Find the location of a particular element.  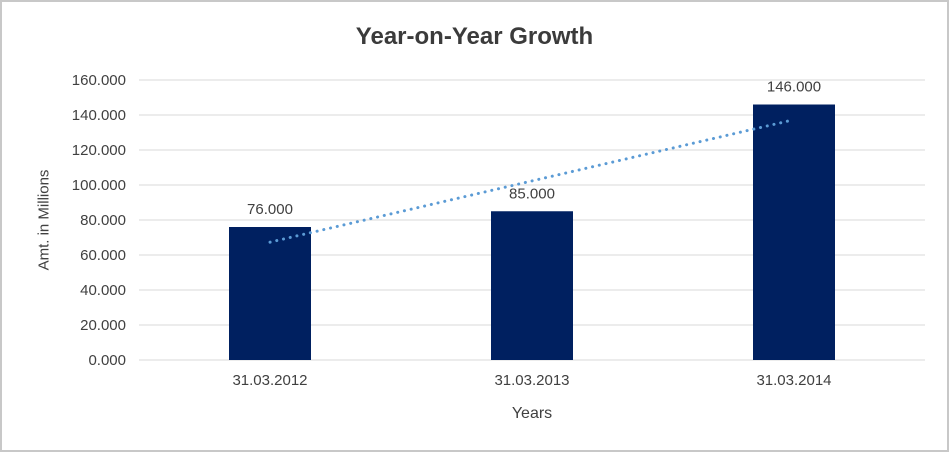

bar-data-label: 85.000 is located at coordinates (532, 193).